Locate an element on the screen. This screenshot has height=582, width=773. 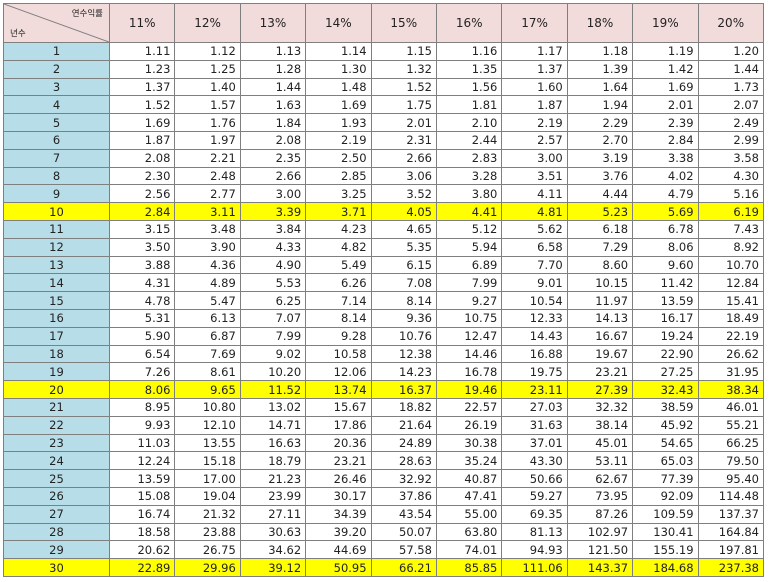
value-cell: 6.19 is located at coordinates (731, 211).